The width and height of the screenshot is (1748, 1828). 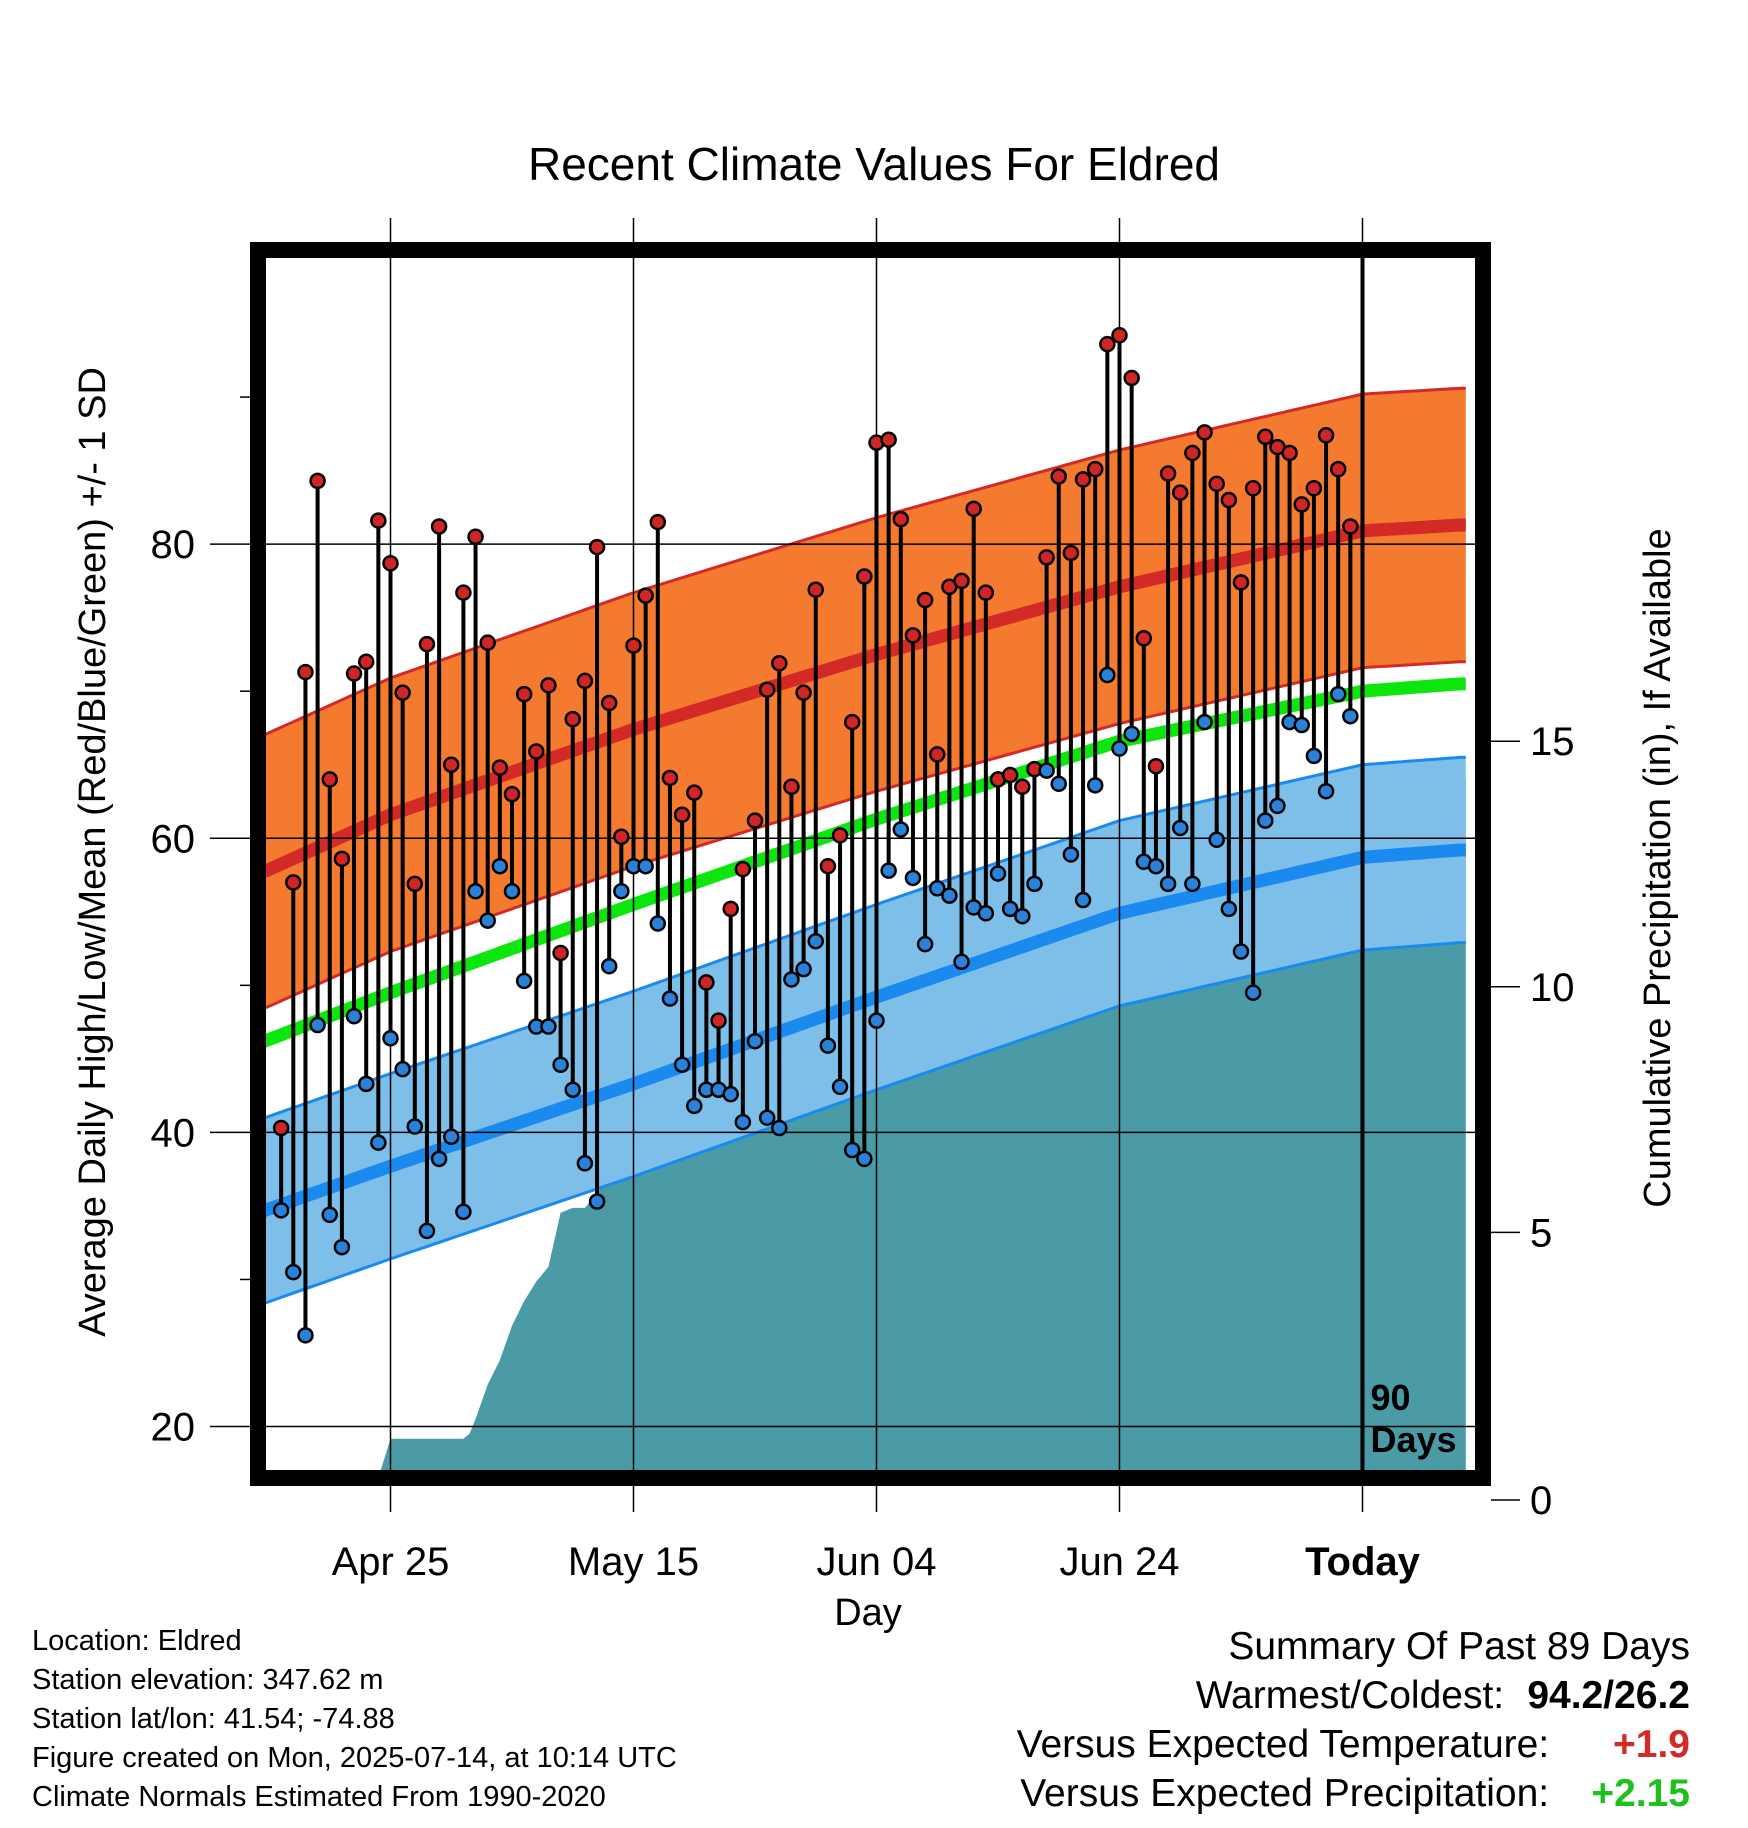 I want to click on x-axis-label: Day, so click(x=868, y=1613).